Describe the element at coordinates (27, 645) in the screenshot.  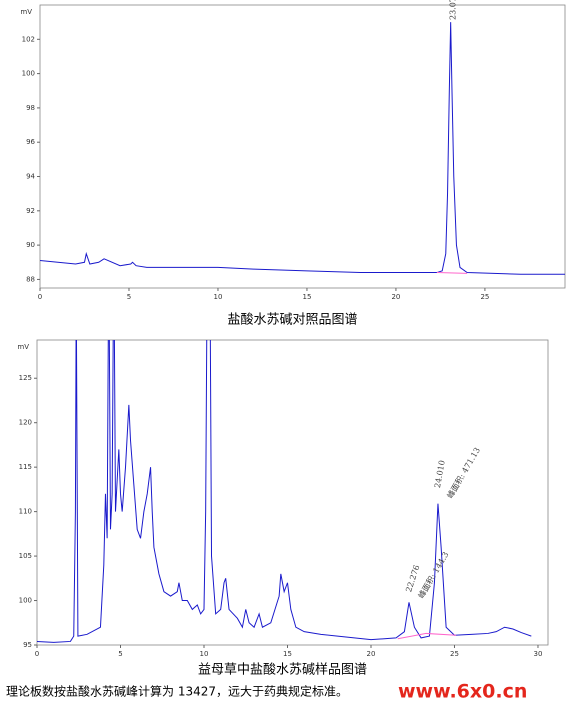
I see `y-tick-label: 95` at that location.